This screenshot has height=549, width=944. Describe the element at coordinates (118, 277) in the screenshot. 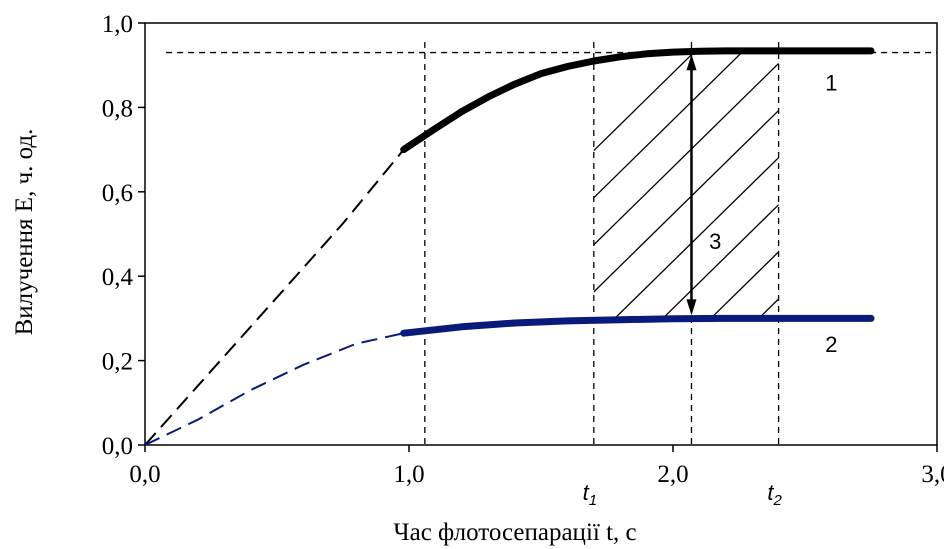

I see `y-tick-label: 0,4` at that location.